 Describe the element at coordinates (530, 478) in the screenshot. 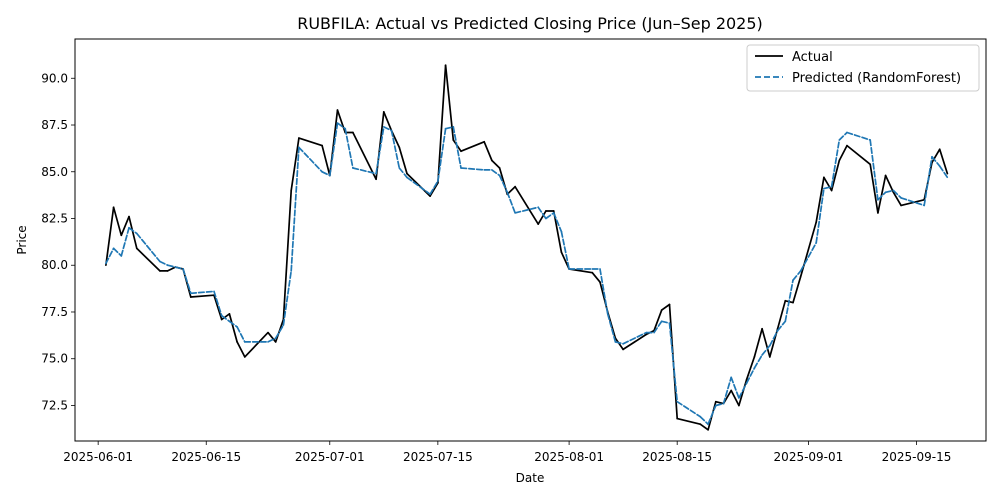

I see `x-axis-label: Date` at that location.